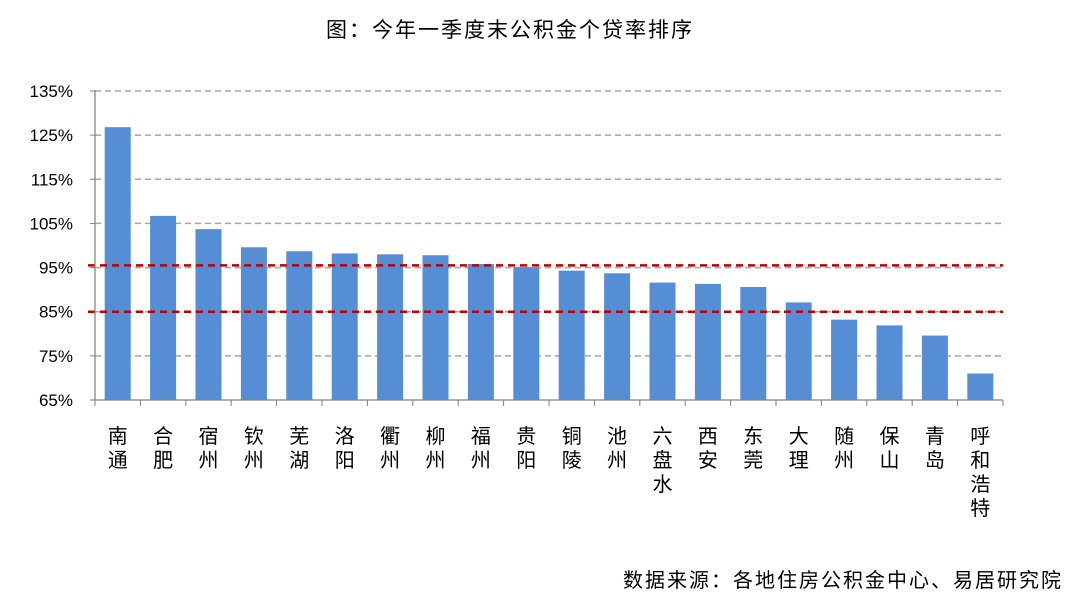 The width and height of the screenshot is (1080, 605). I want to click on chart-title: 图：今年一季度末公积金个贷率排序, so click(510, 30).